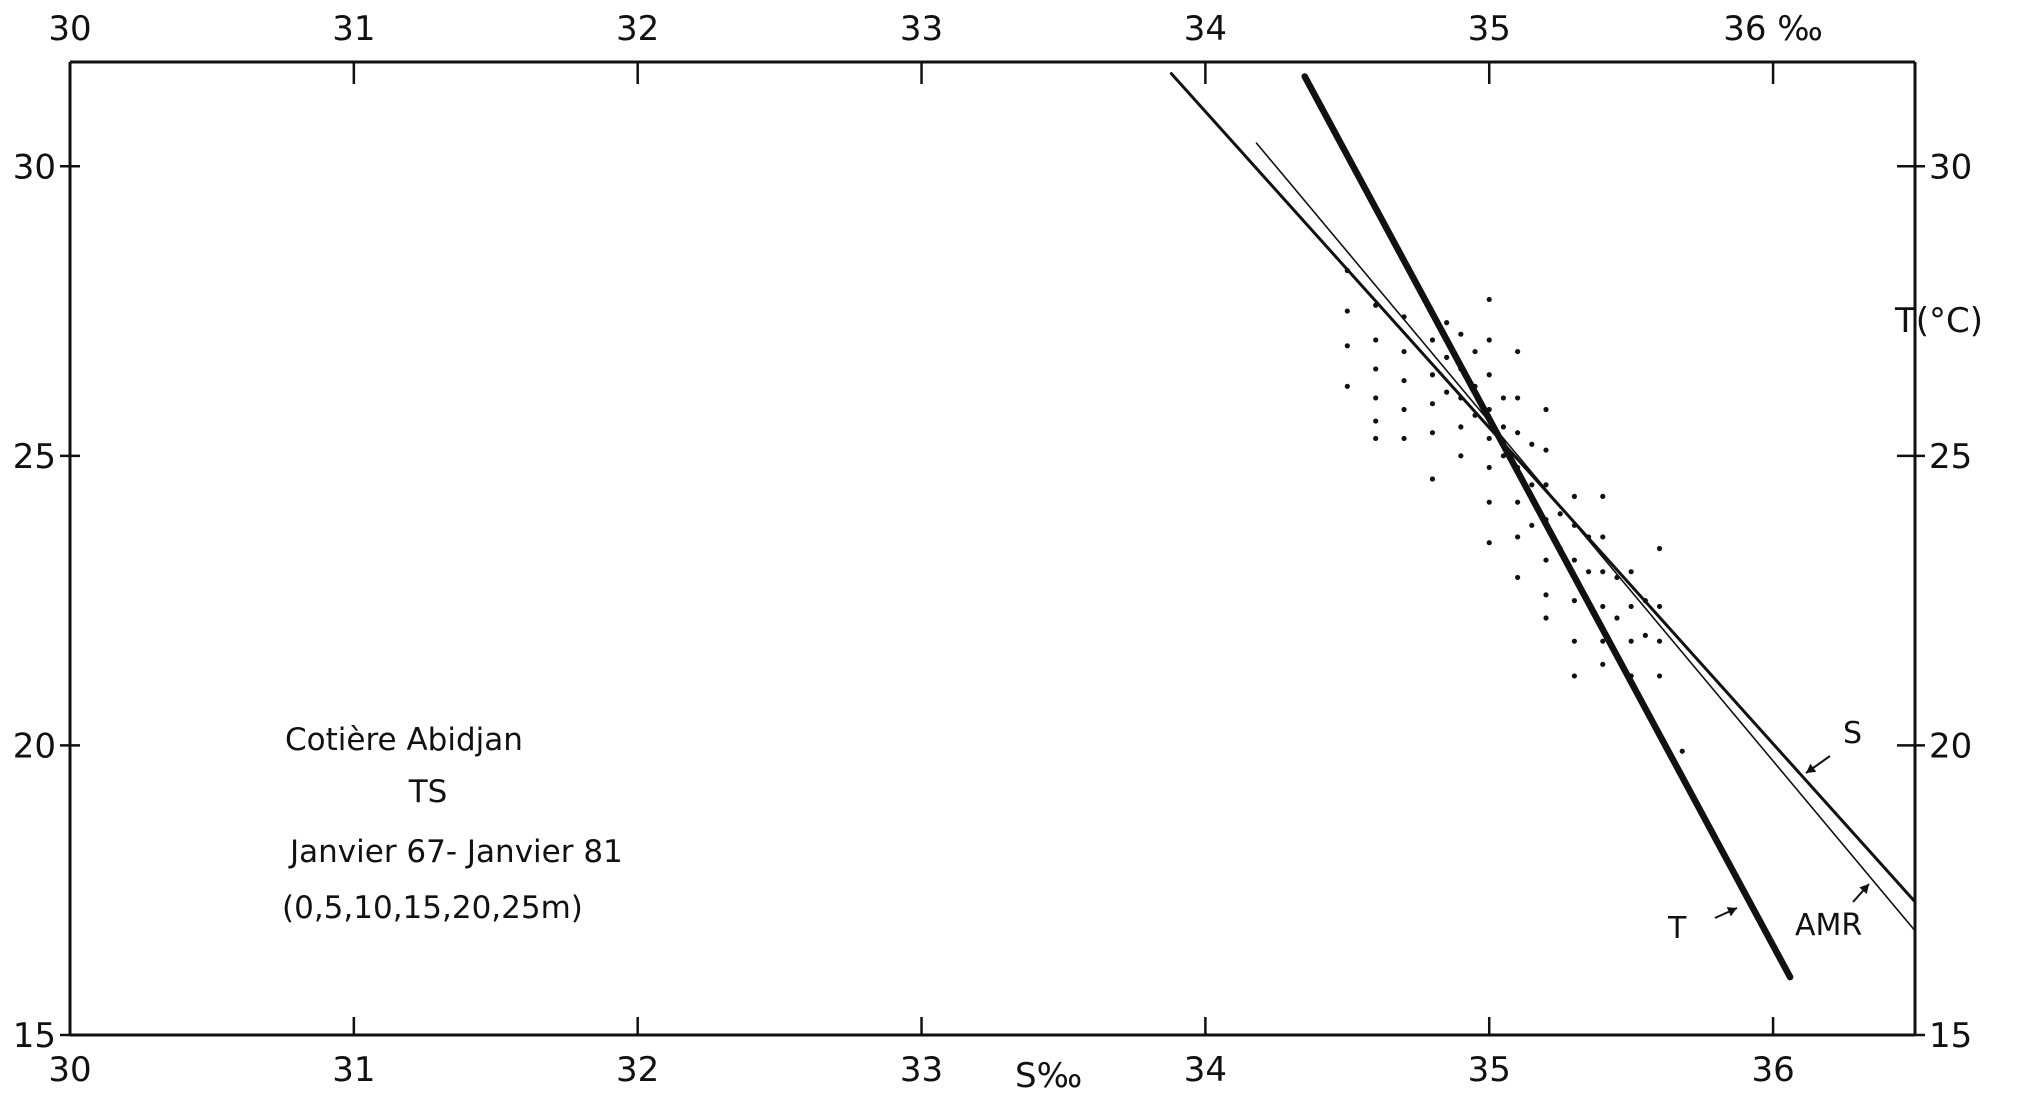 Image resolution: width=2029 pixels, height=1096 pixels. I want to click on x-tick-label-top: 30, so click(69, 29).